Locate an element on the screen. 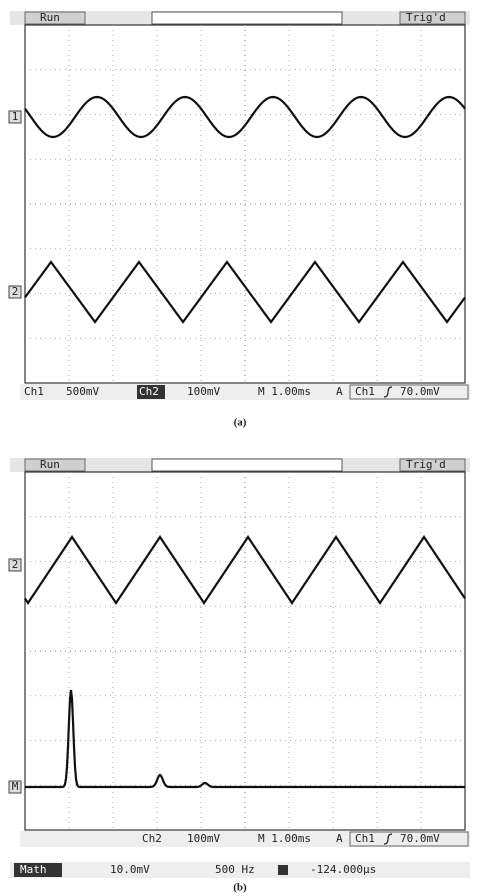 The image size is (480, 896). ch1-trace is located at coordinates (245, 117).